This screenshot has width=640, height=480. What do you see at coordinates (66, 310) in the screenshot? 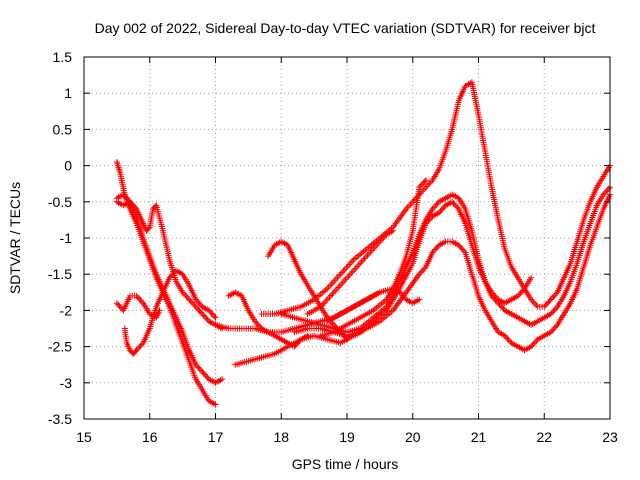
I see `y-tick-label: -2` at bounding box center [66, 310].